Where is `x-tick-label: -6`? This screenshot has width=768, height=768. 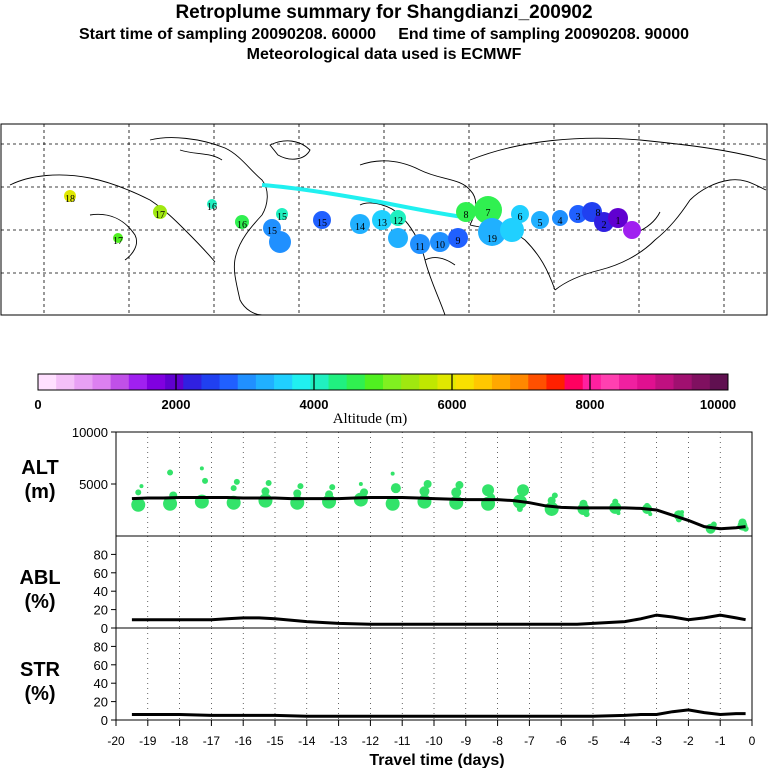
x-tick-label: -6 is located at coordinates (561, 741).